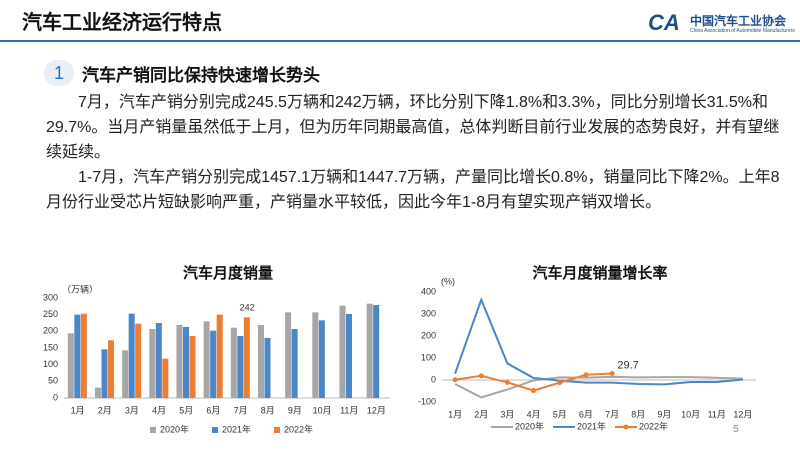 This screenshot has width=800, height=450. I want to click on x-tick-label: 1月, so click(455, 414).